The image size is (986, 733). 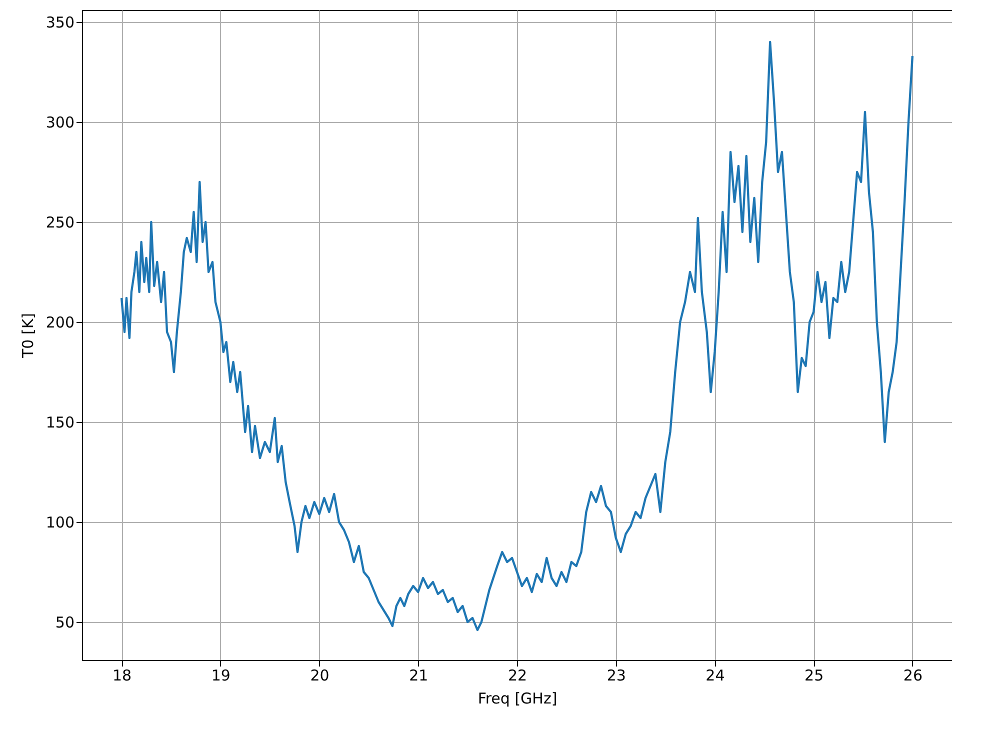 I want to click on x-tick-label: 24, so click(x=715, y=675).